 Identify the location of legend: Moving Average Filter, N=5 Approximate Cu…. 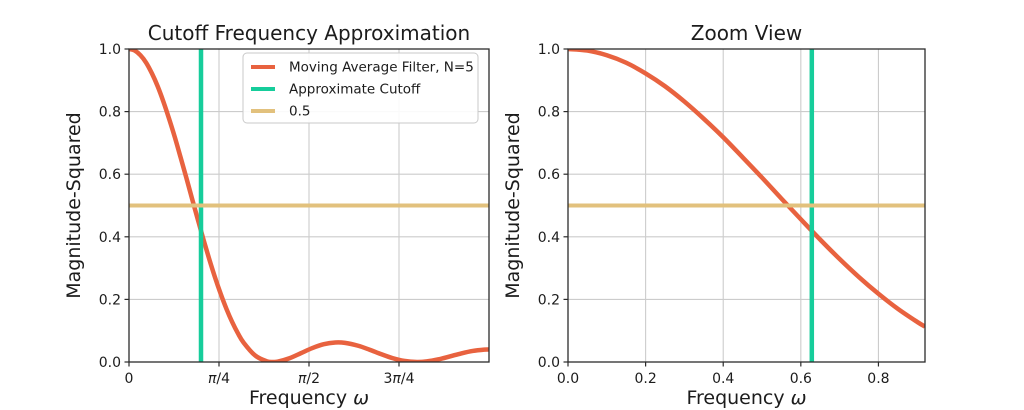
(360, 88).